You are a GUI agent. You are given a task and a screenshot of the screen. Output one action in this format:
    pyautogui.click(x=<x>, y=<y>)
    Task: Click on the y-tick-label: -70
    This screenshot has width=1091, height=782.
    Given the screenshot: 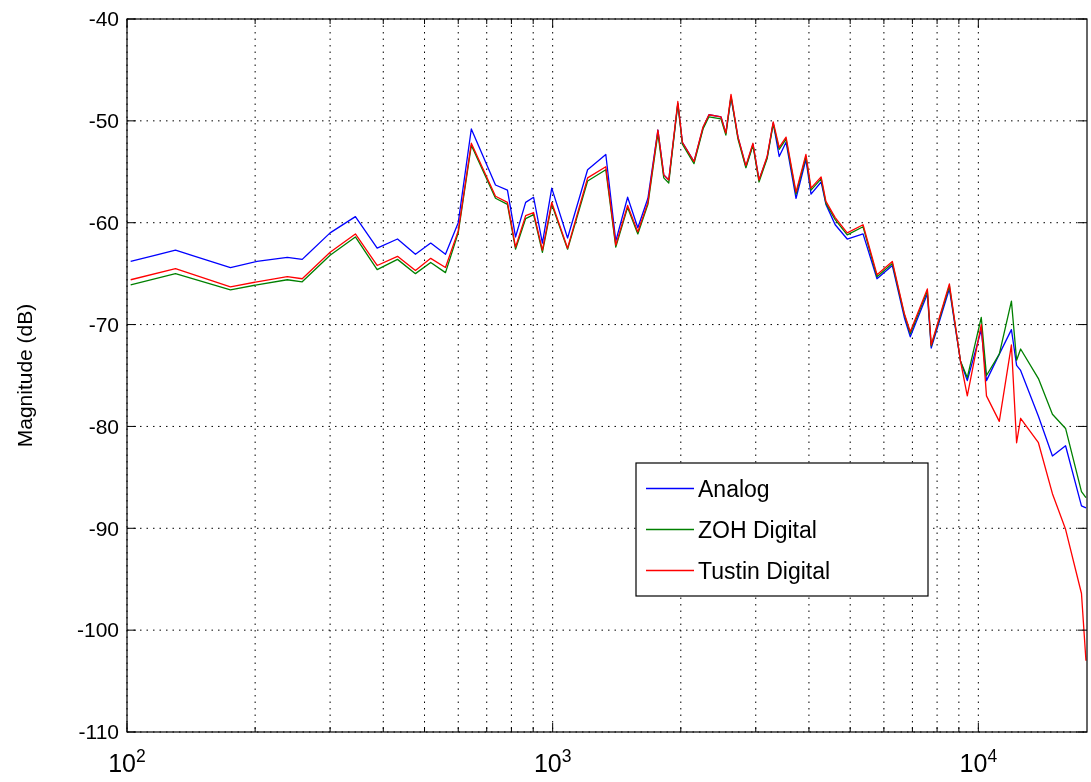 What is the action you would take?
    pyautogui.click(x=103, y=324)
    